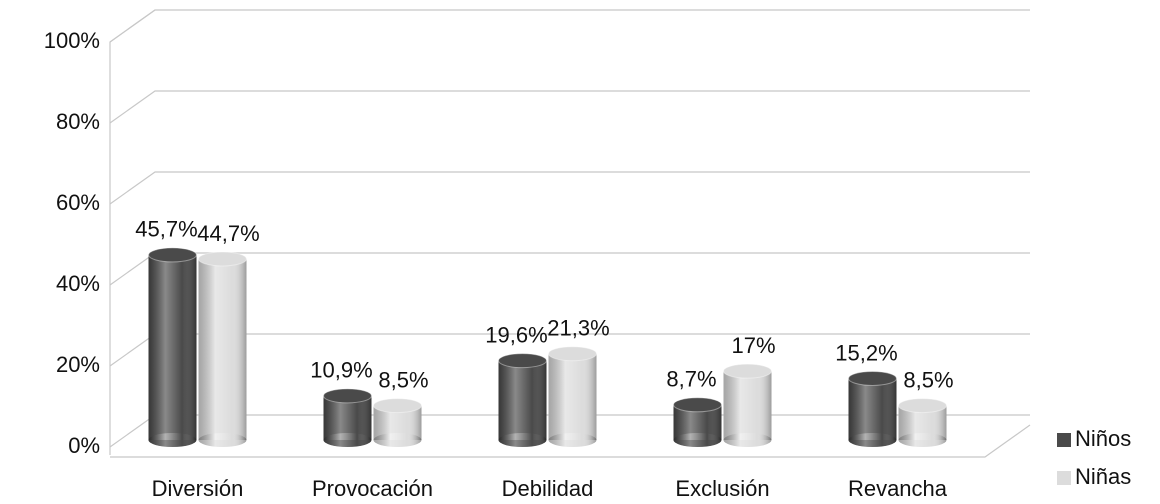 The width and height of the screenshot is (1160, 504). What do you see at coordinates (548, 488) in the screenshot?
I see `x-tick-label: Debilidad` at bounding box center [548, 488].